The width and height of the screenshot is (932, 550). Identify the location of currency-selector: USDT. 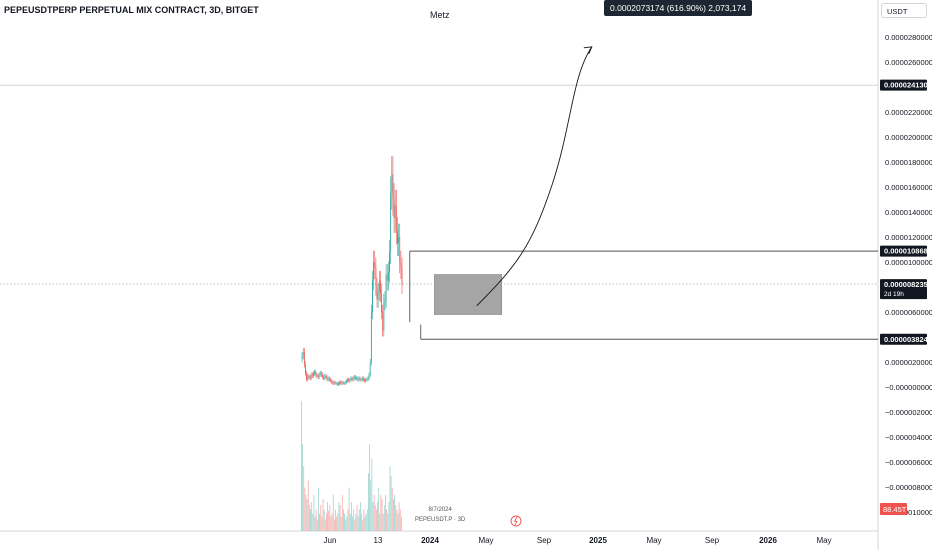
(904, 10).